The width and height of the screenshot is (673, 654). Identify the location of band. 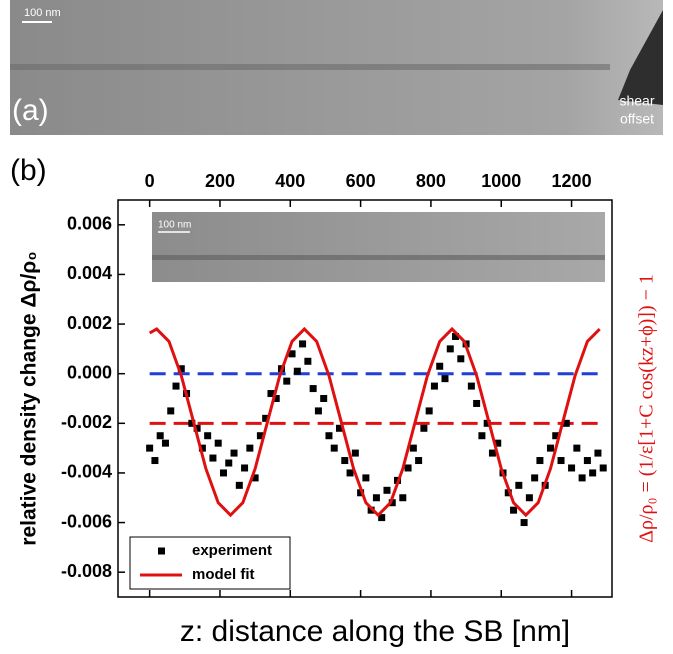
(310, 67).